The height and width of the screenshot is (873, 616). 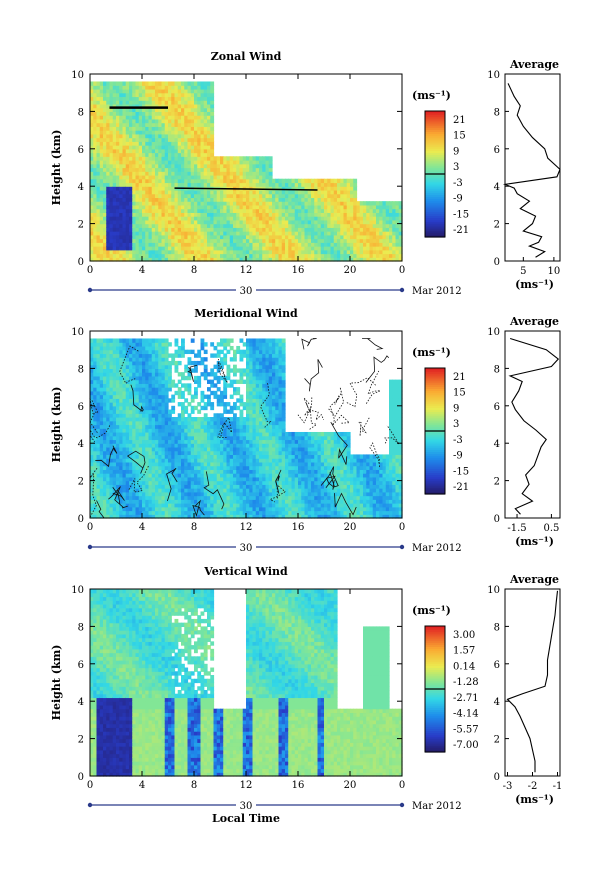 I want to click on y-tick-label: 0, so click(x=81, y=262).